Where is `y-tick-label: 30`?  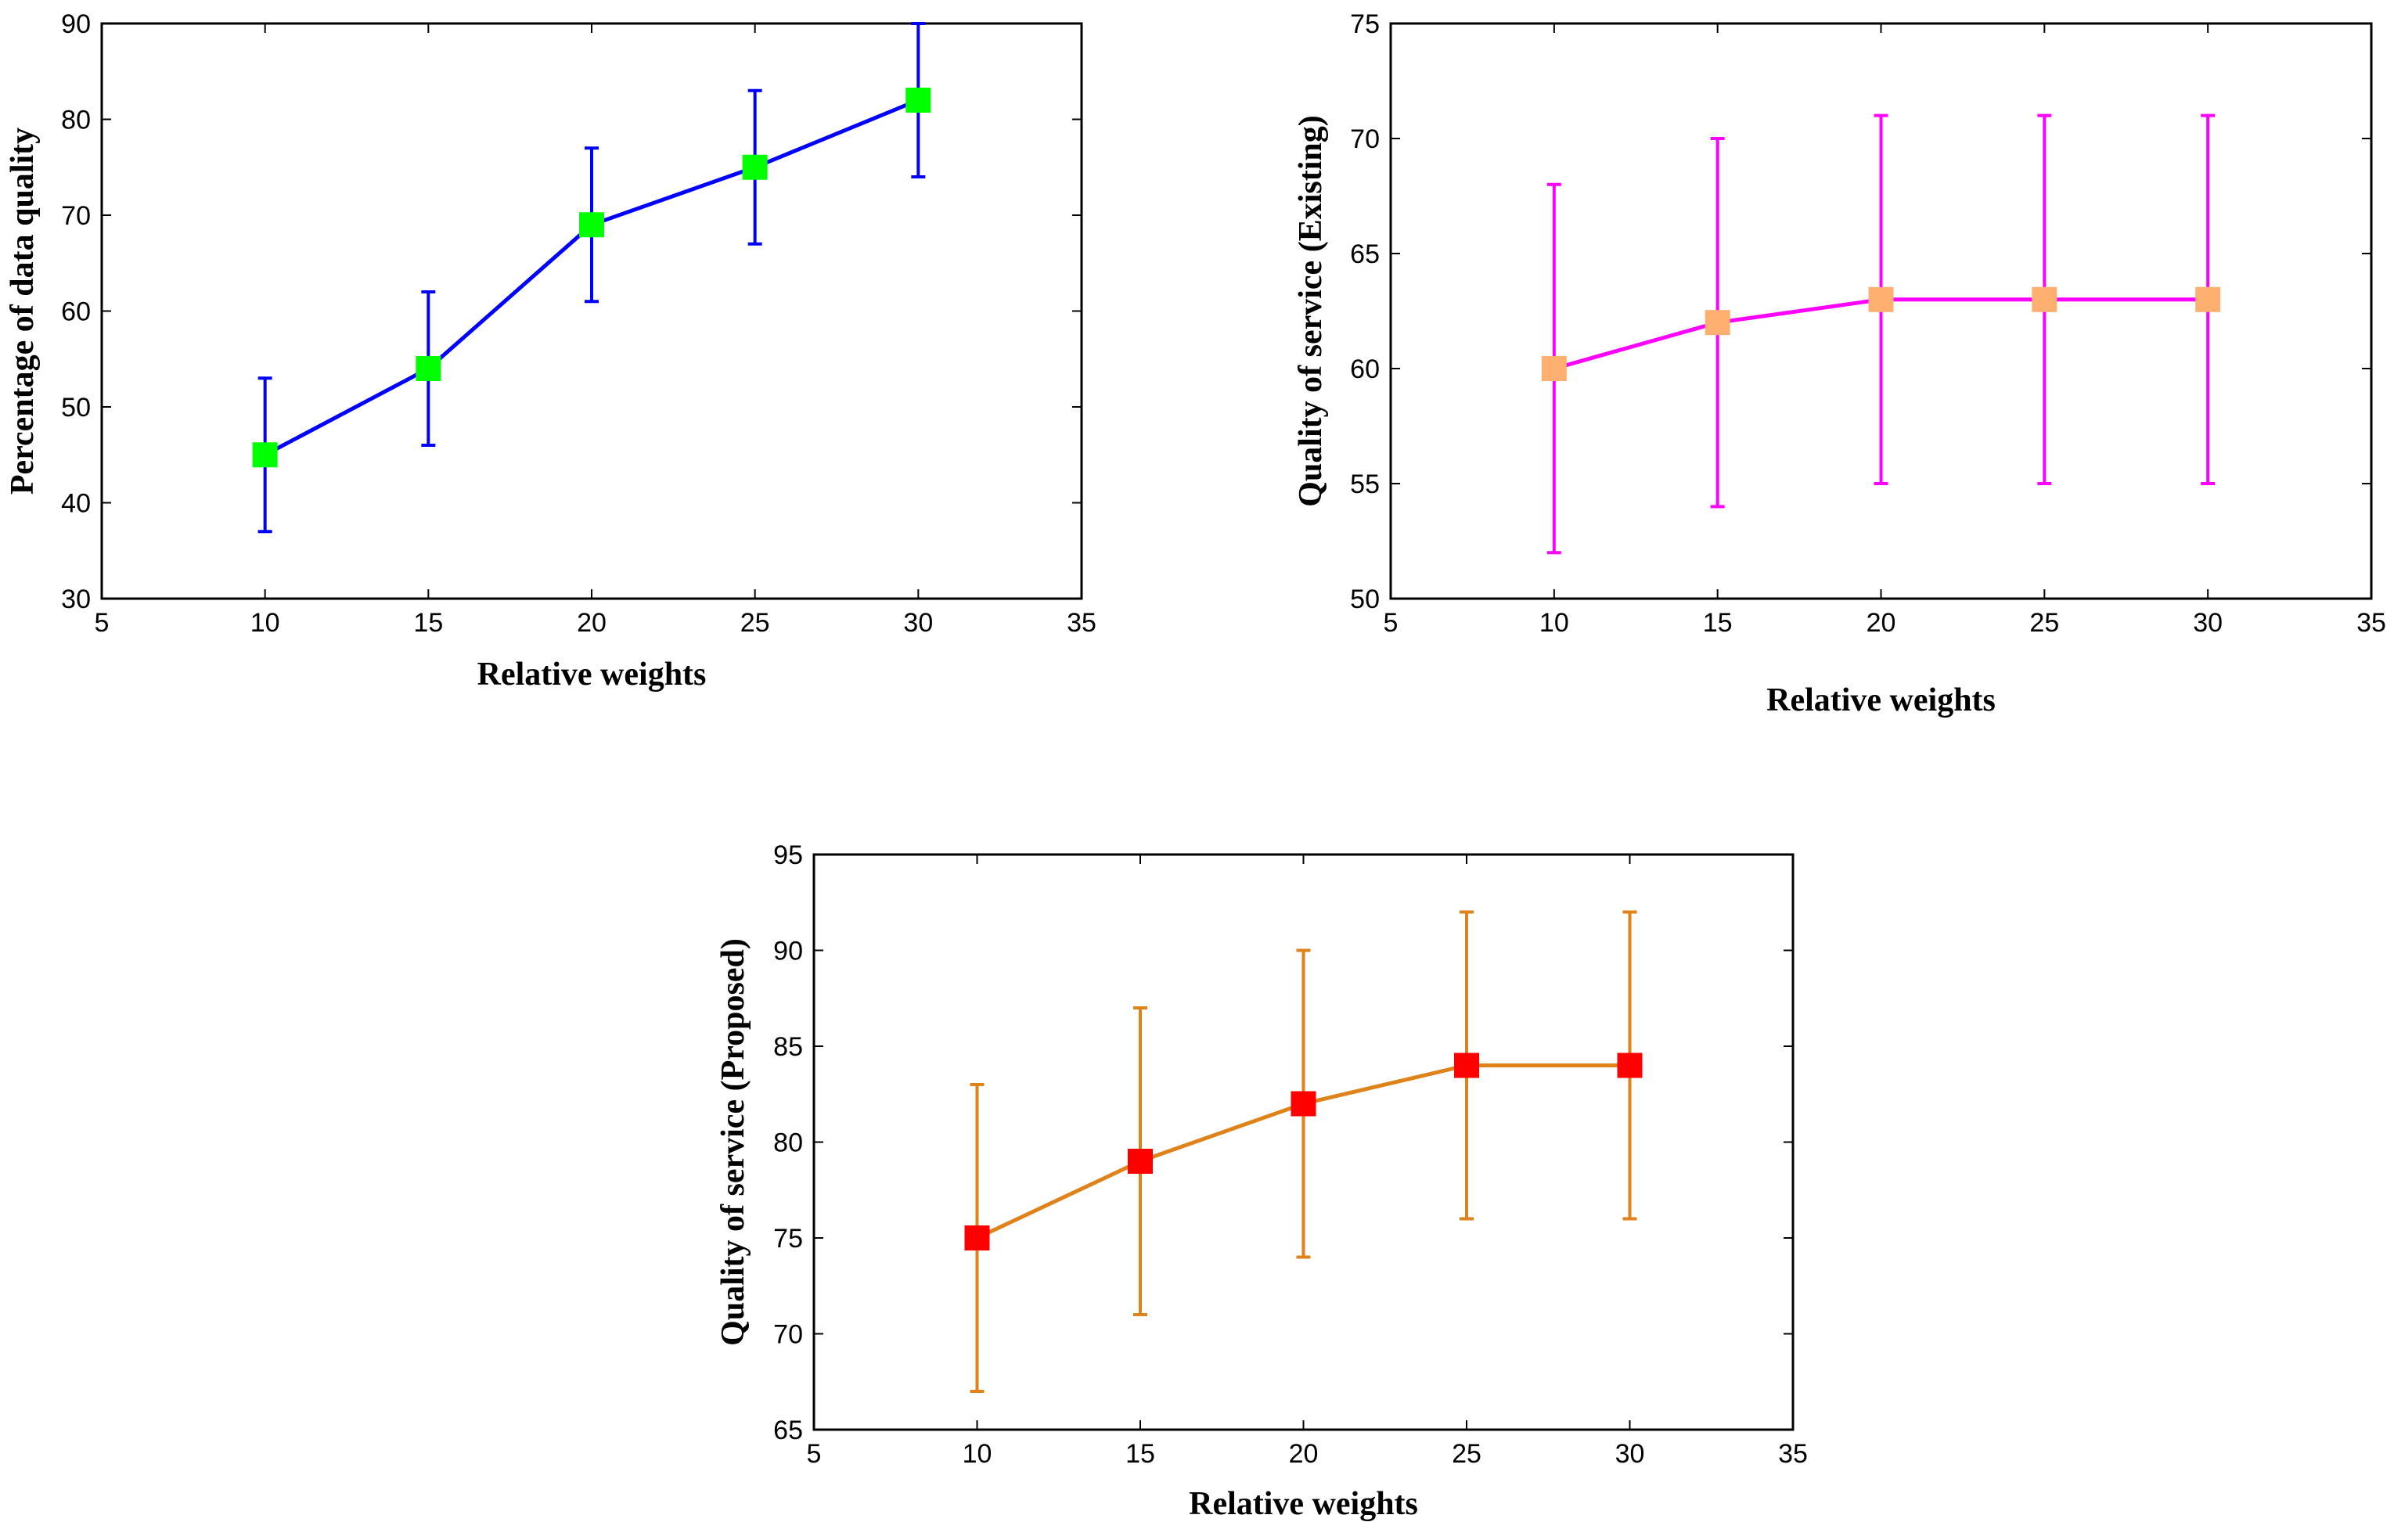
y-tick-label: 30 is located at coordinates (76, 599).